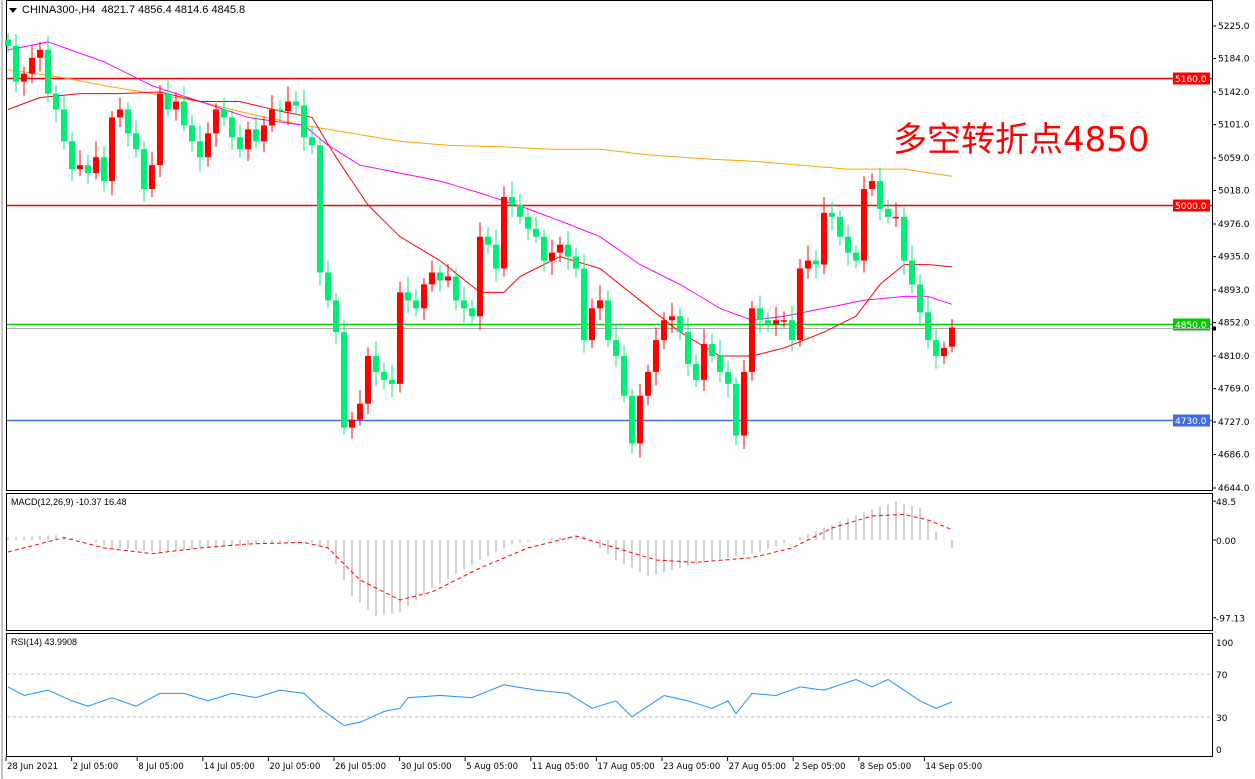 Image resolution: width=1255 pixels, height=779 pixels. Describe the element at coordinates (819, 767) in the screenshot. I see `time-tick-label: 2 Sep 05:00` at that location.